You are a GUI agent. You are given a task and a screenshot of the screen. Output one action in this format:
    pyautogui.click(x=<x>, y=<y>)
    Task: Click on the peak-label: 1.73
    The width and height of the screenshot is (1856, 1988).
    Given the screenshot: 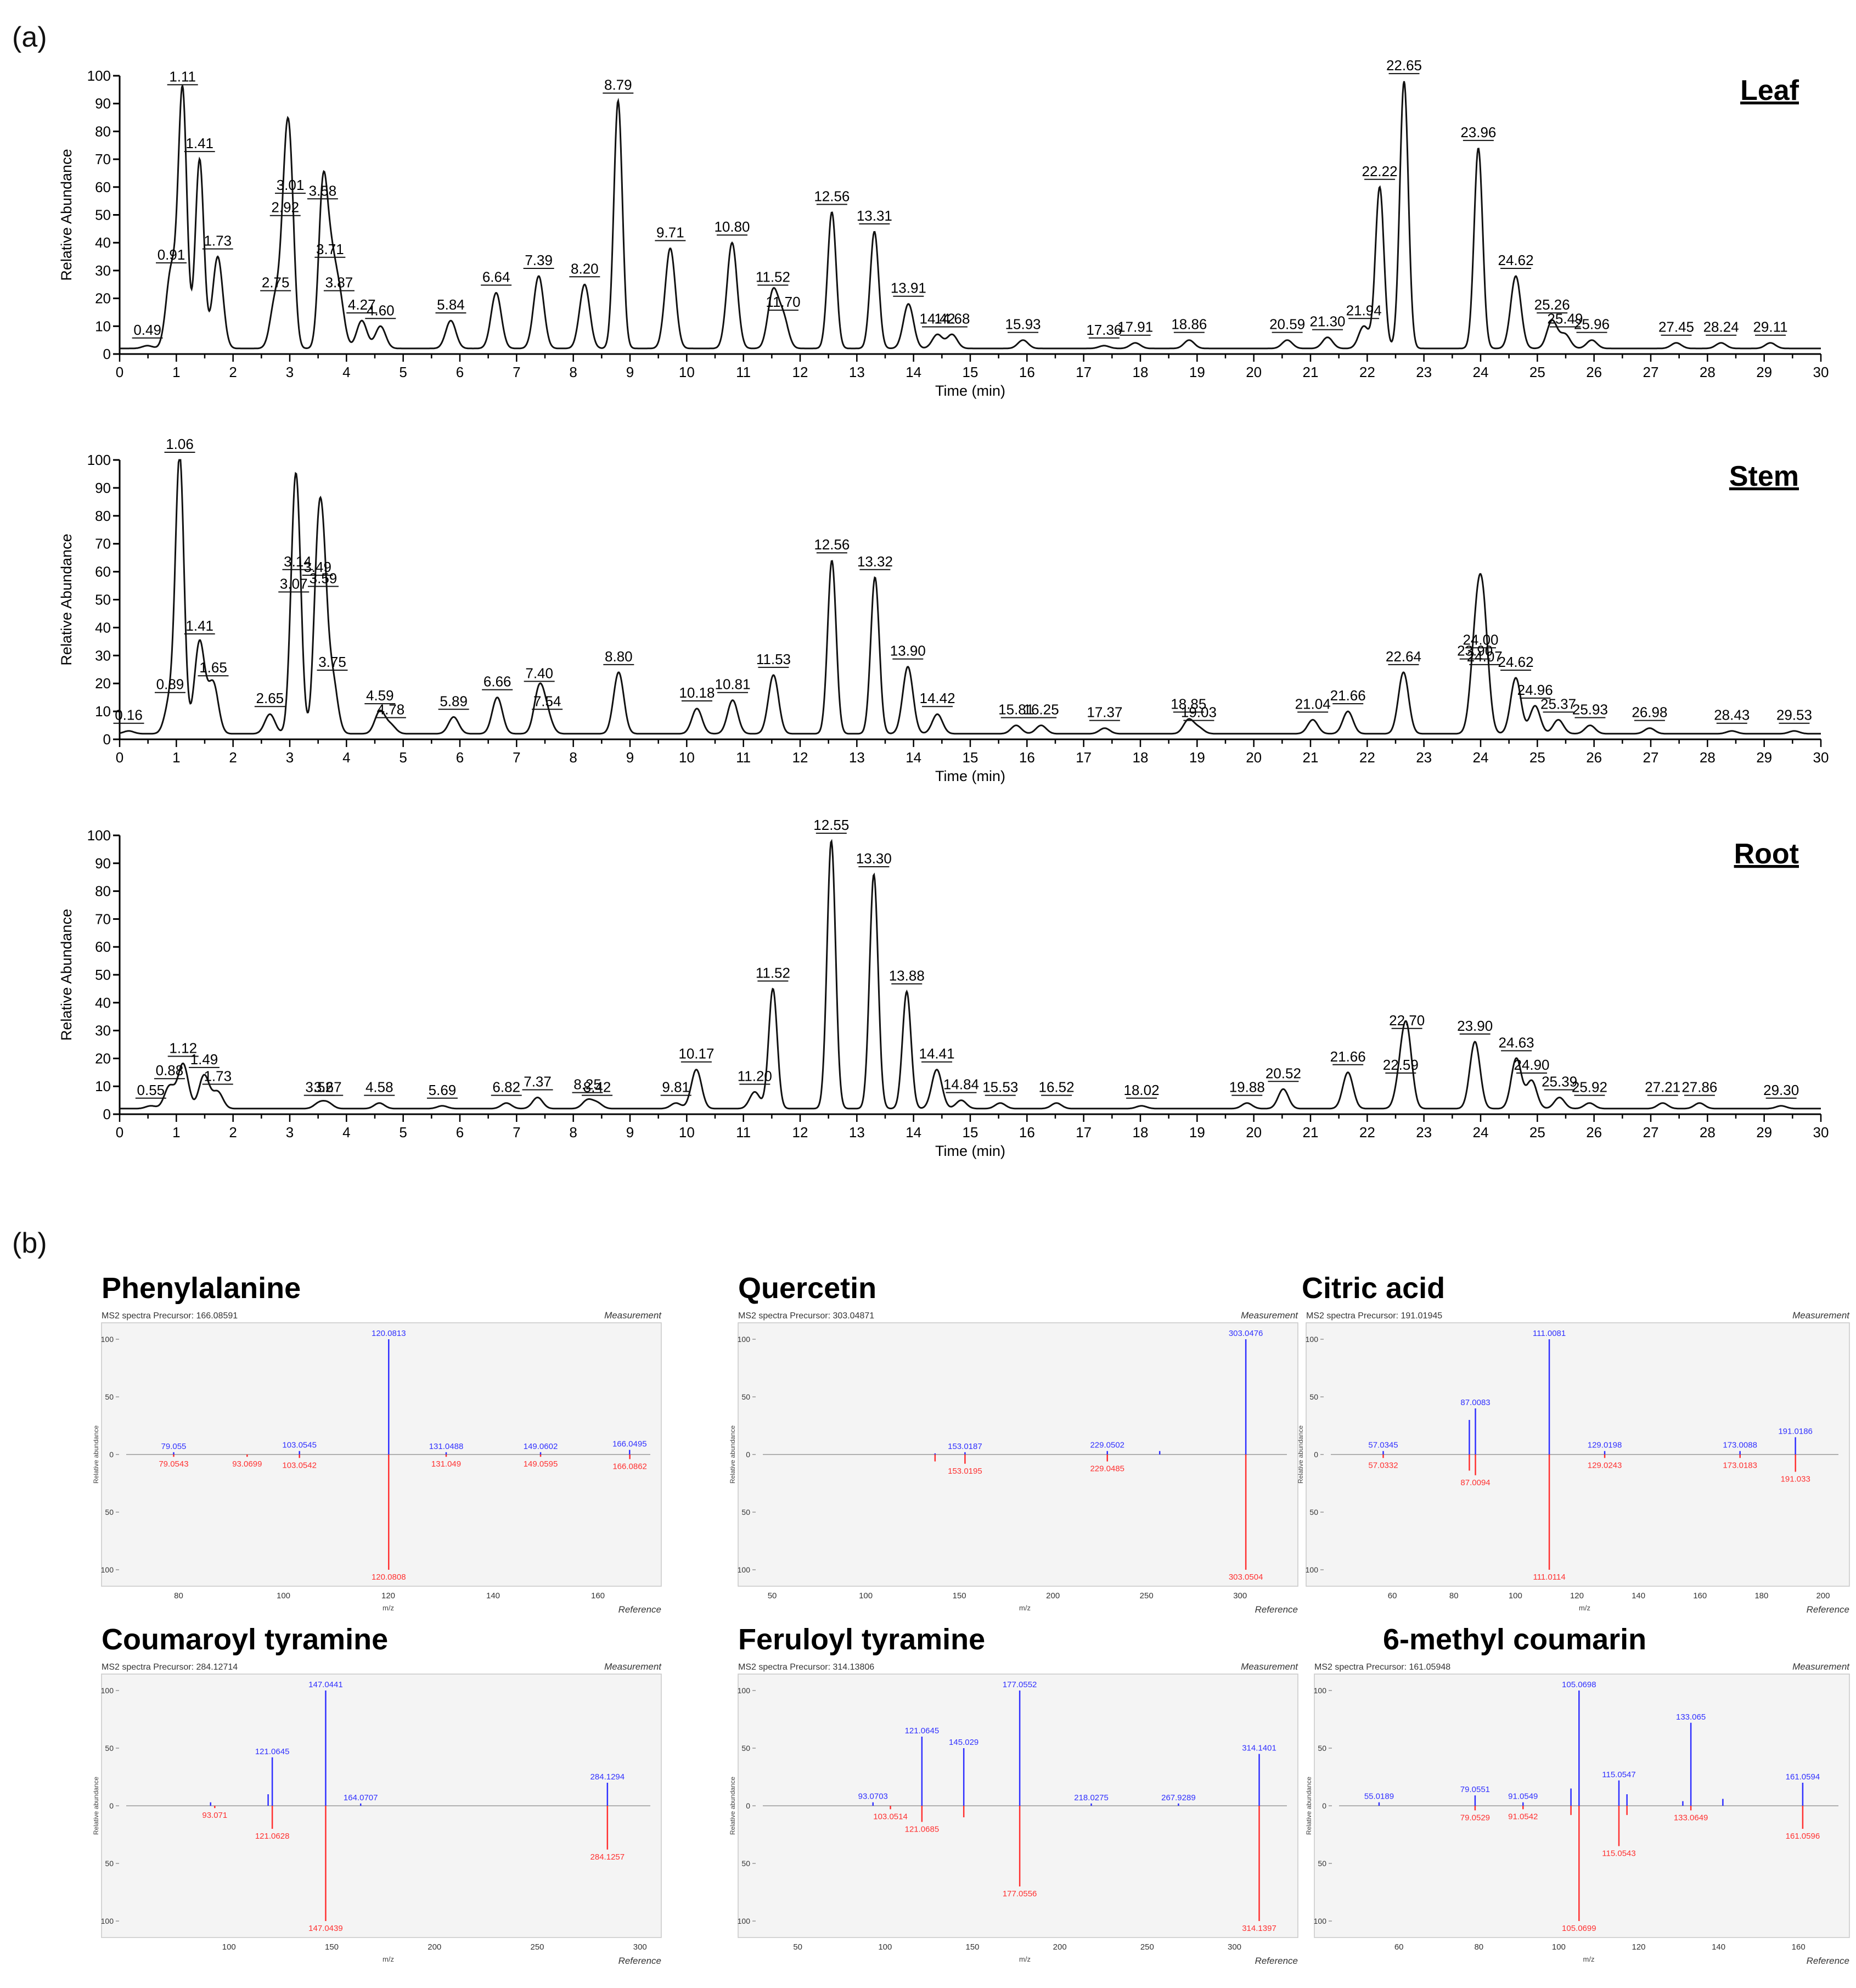 What is the action you would take?
    pyautogui.click(x=218, y=241)
    